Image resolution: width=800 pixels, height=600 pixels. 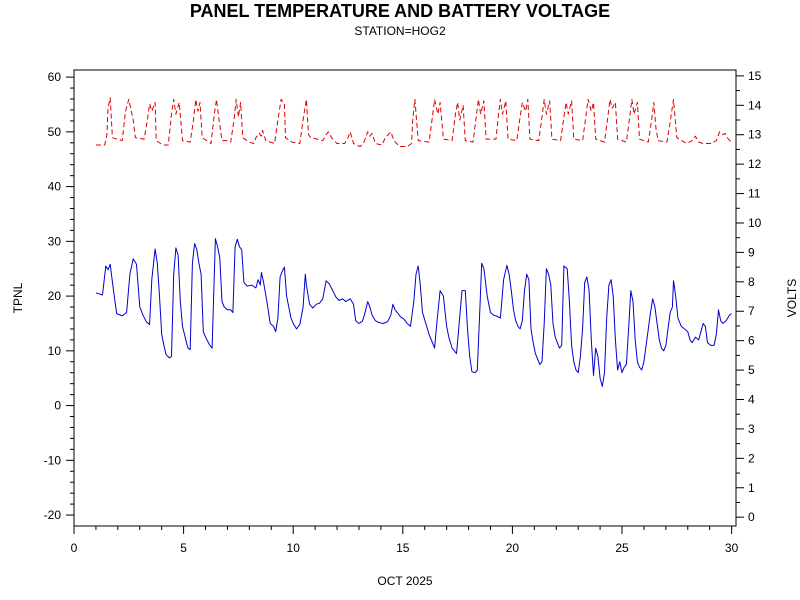 What do you see at coordinates (751, 517) in the screenshot?
I see `y-right-tick-label: 0` at bounding box center [751, 517].